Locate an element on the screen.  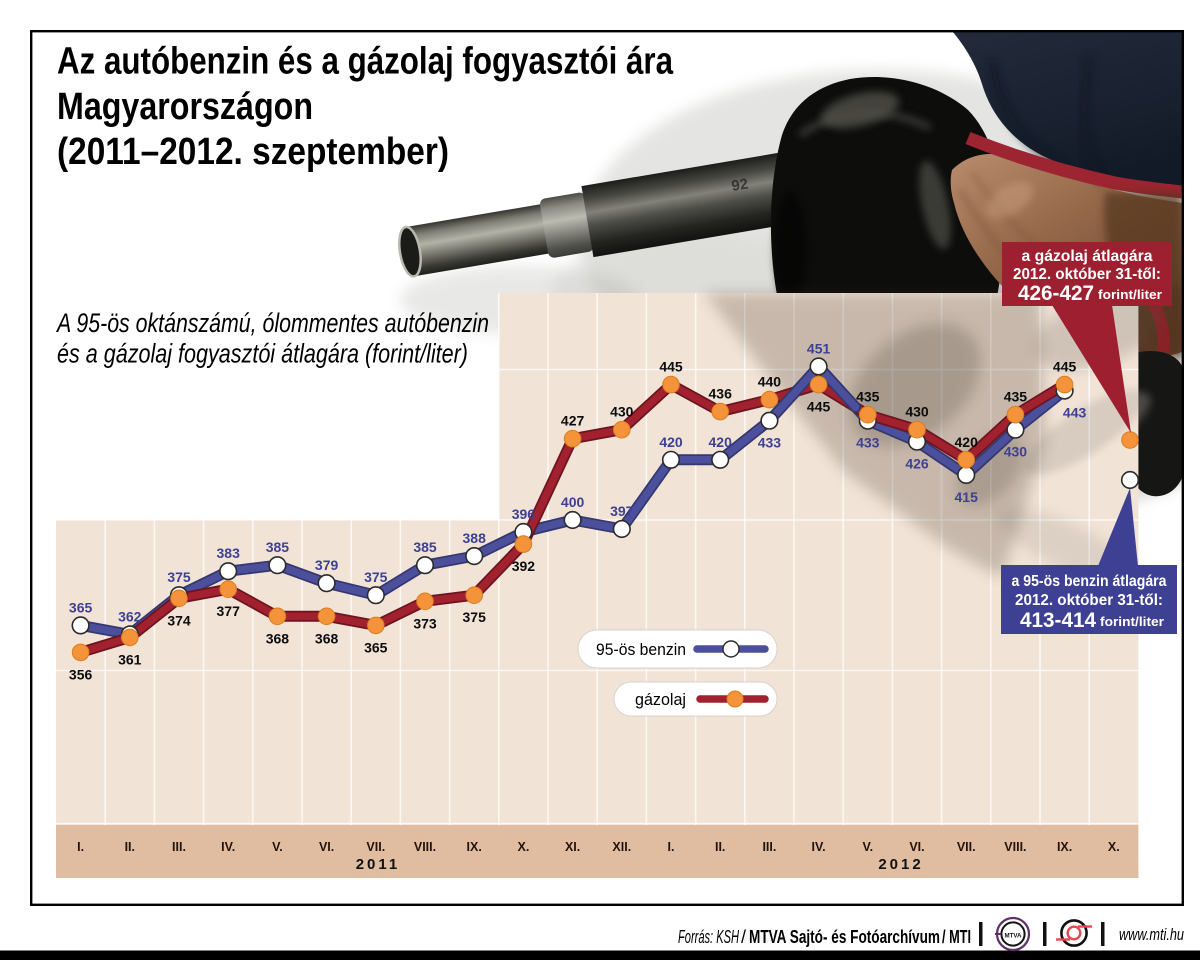
svg-text: 2011 is located at coordinates (378, 864).